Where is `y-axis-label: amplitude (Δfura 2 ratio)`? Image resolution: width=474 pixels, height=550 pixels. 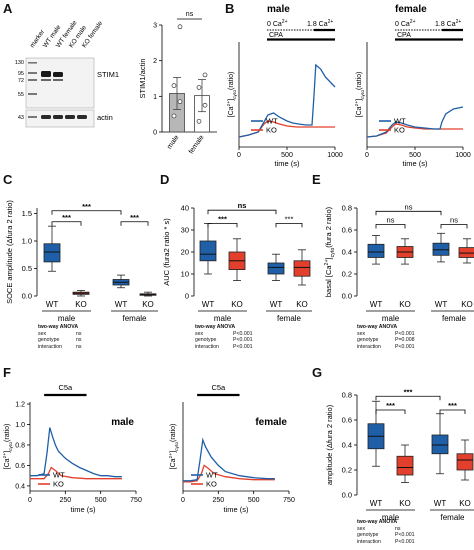
y-axis-label: amplitude (Δfura 2 ratio) is located at coordinates (329, 444).